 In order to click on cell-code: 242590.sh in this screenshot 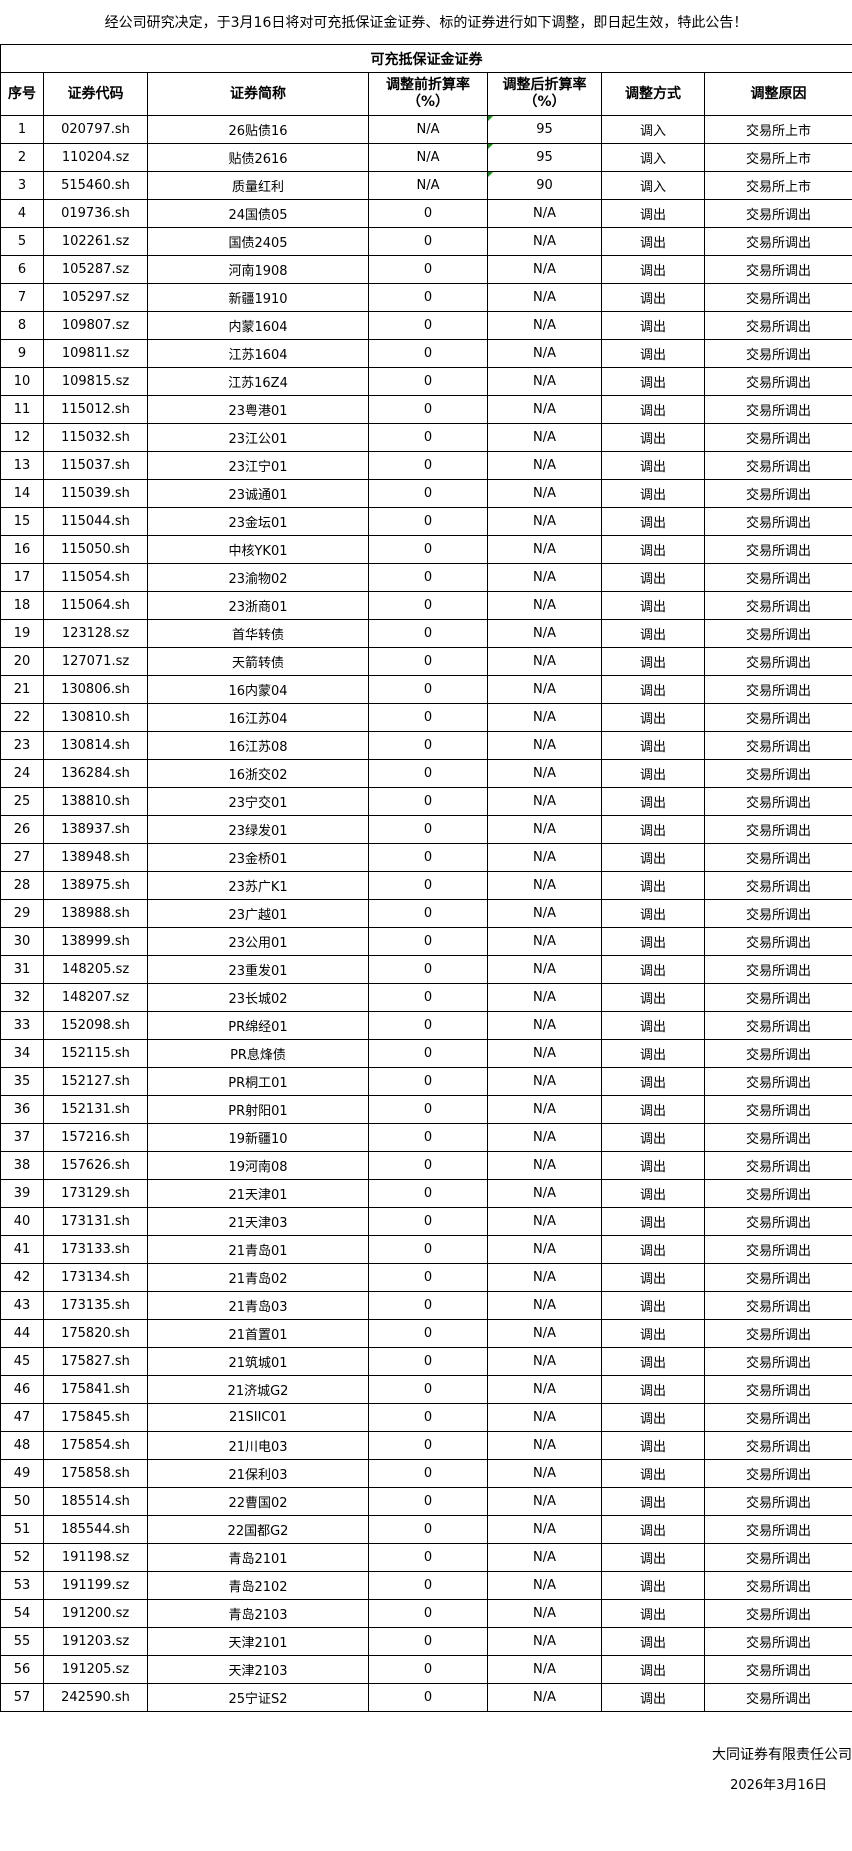, I will do `click(95, 1697)`.